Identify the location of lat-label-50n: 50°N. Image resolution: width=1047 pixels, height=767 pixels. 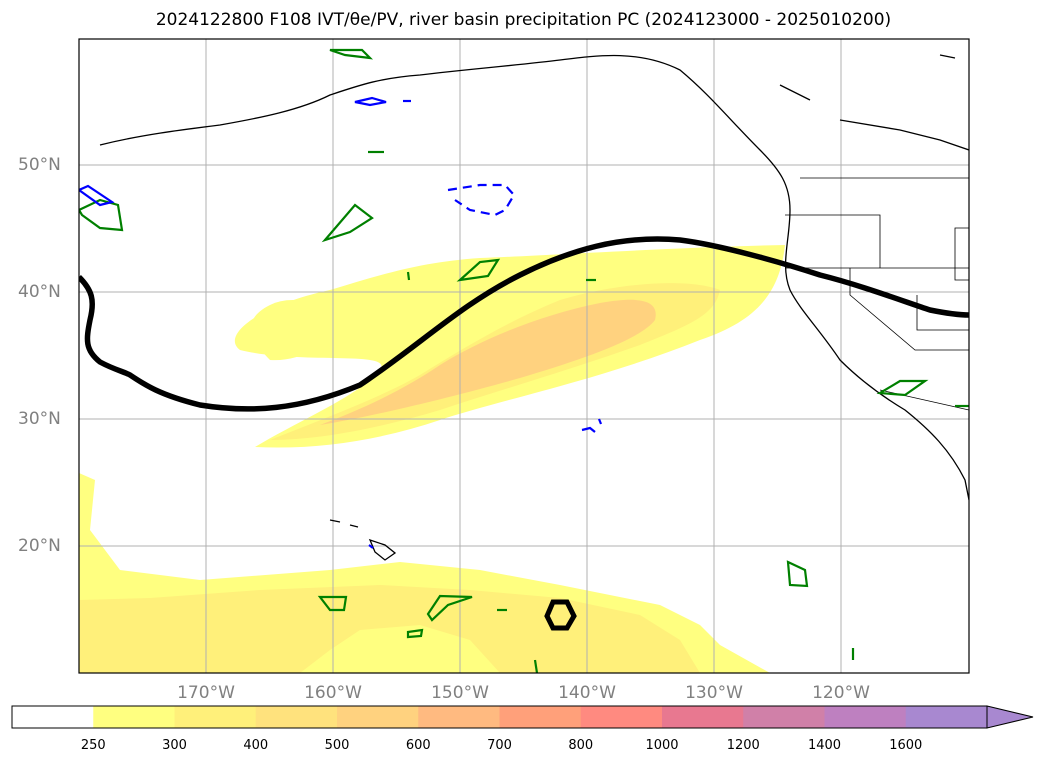
(39, 165).